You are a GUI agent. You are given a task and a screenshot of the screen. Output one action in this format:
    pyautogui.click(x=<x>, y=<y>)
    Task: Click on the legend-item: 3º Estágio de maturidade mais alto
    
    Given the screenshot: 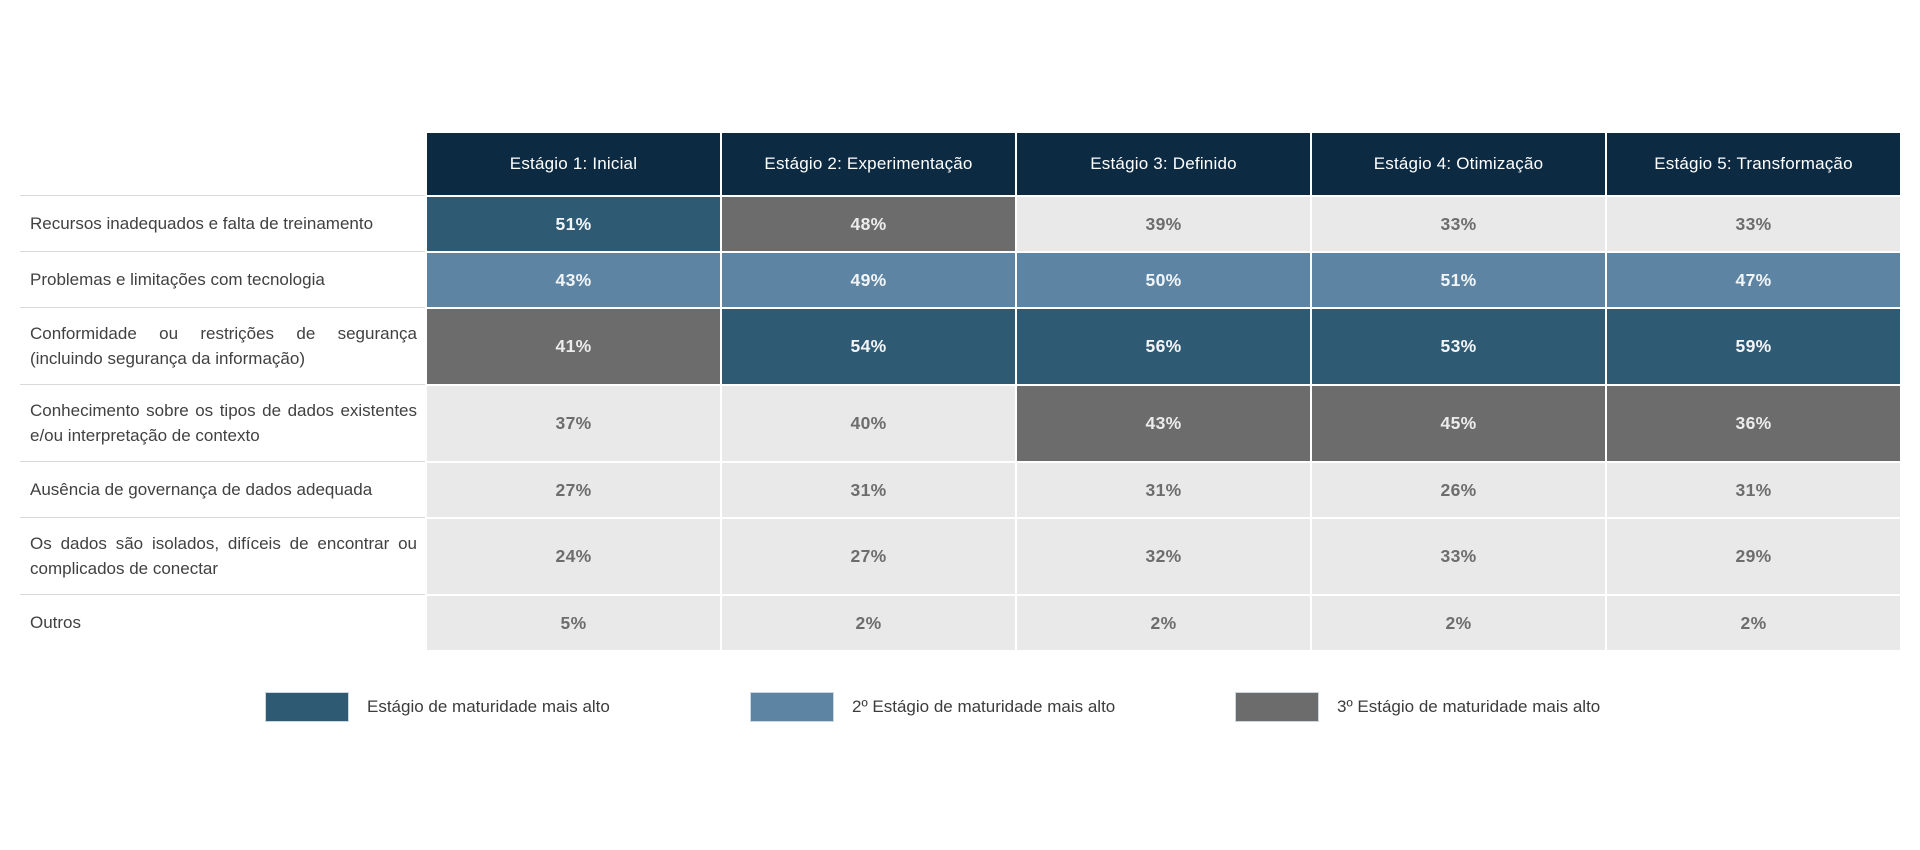 What is the action you would take?
    pyautogui.click(x=1477, y=707)
    